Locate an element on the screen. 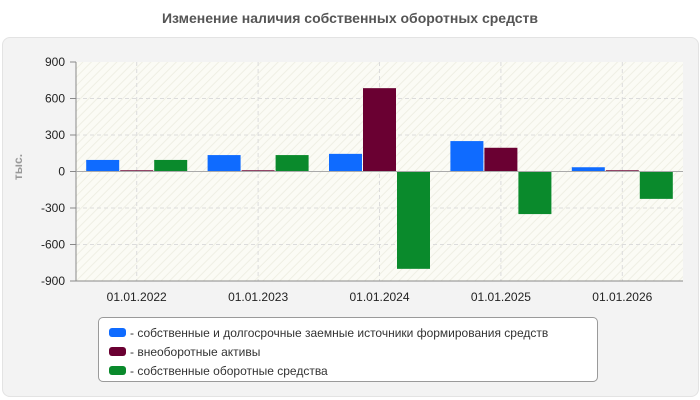  x-tick-label: 01.01.2024 is located at coordinates (379, 297).